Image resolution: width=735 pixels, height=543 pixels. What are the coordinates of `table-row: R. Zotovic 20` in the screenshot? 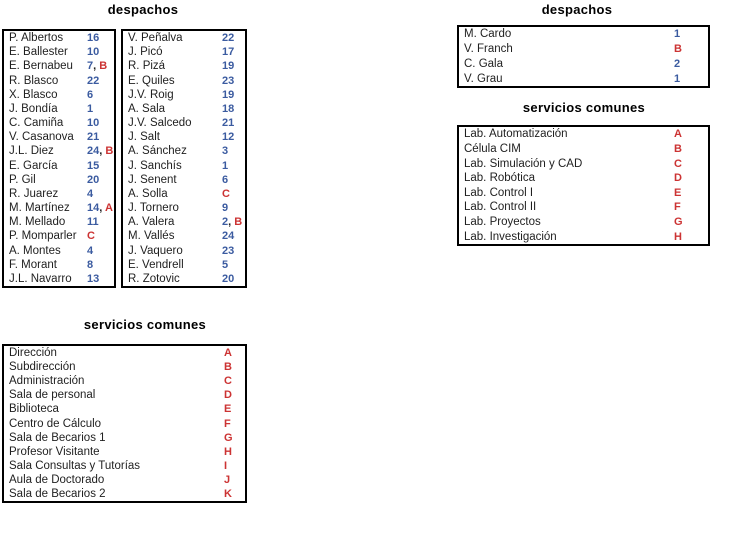 It's located at (184, 279).